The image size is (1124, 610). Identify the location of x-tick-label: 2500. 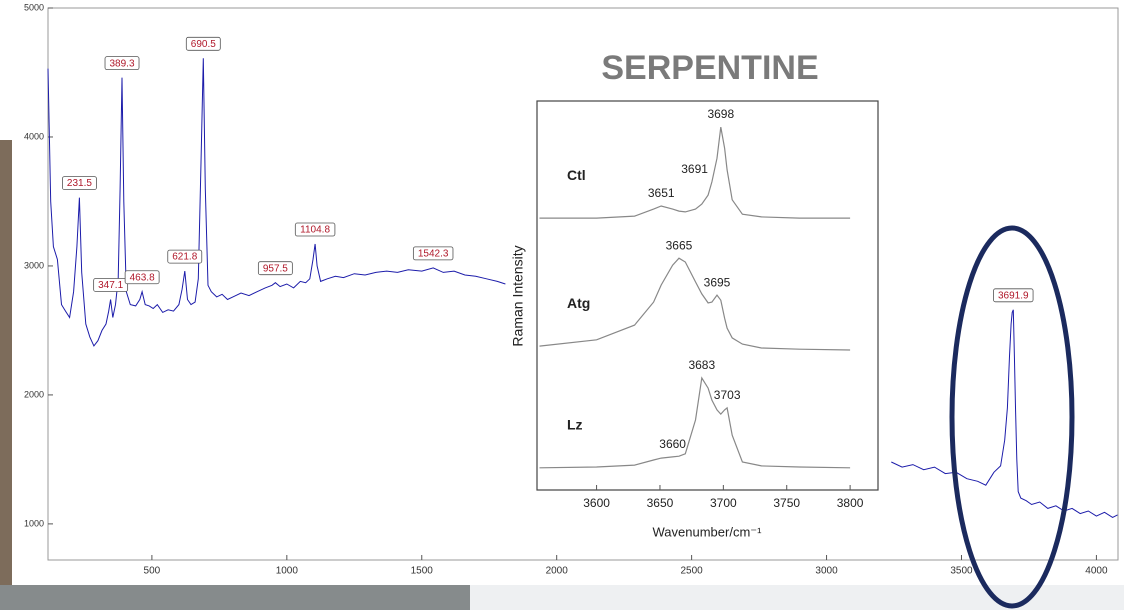
(691, 571).